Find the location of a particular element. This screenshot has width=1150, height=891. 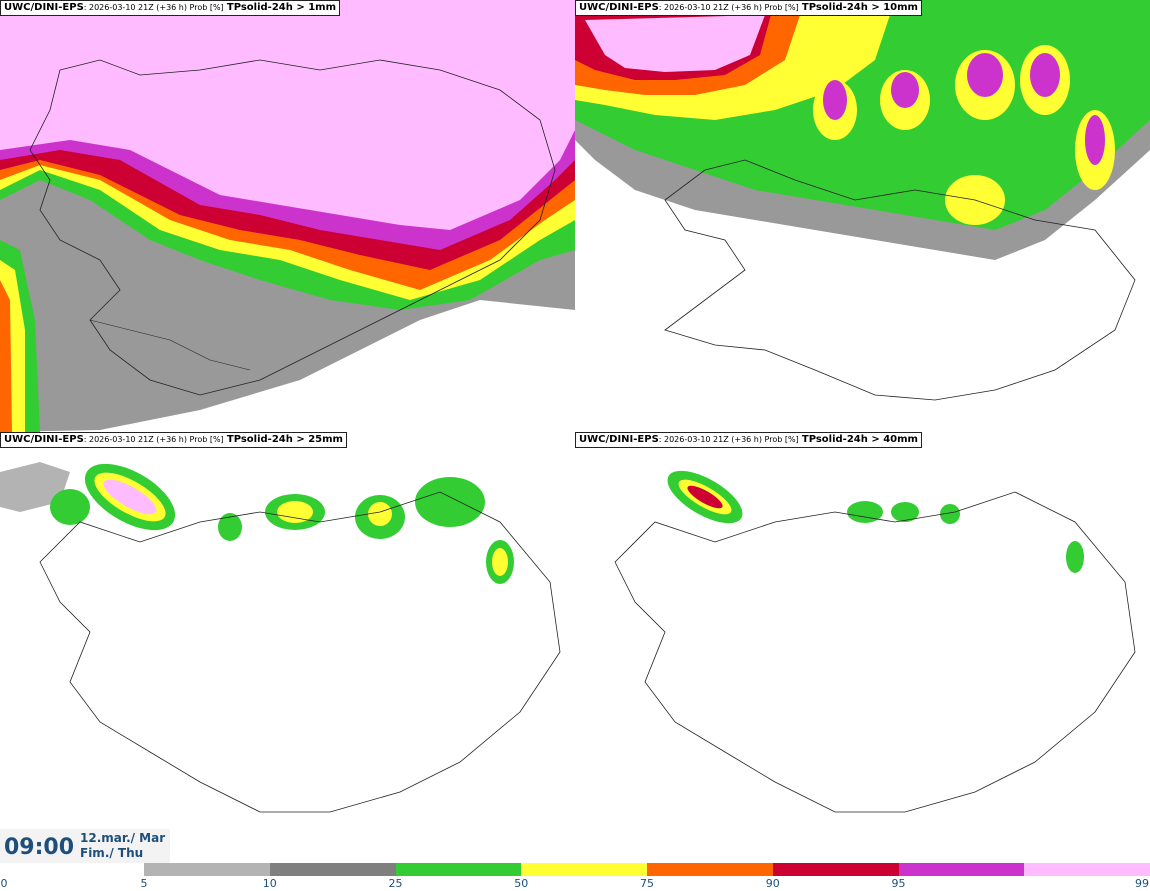

colorbar-tick-label: 10 is located at coordinates (269, 883).